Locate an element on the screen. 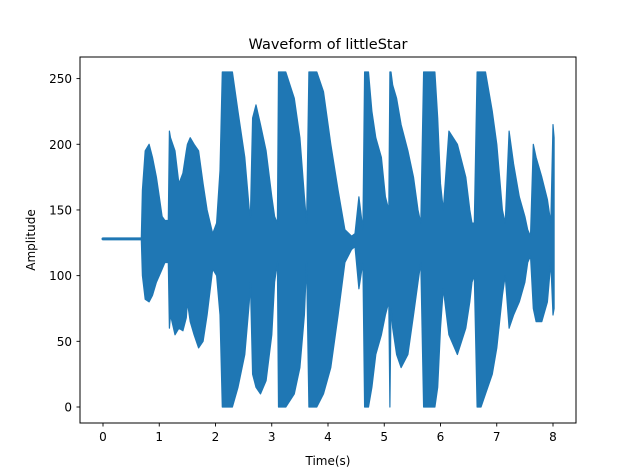 Image resolution: width=640 pixels, height=476 pixels. x-tick-label: 3 is located at coordinates (272, 437).